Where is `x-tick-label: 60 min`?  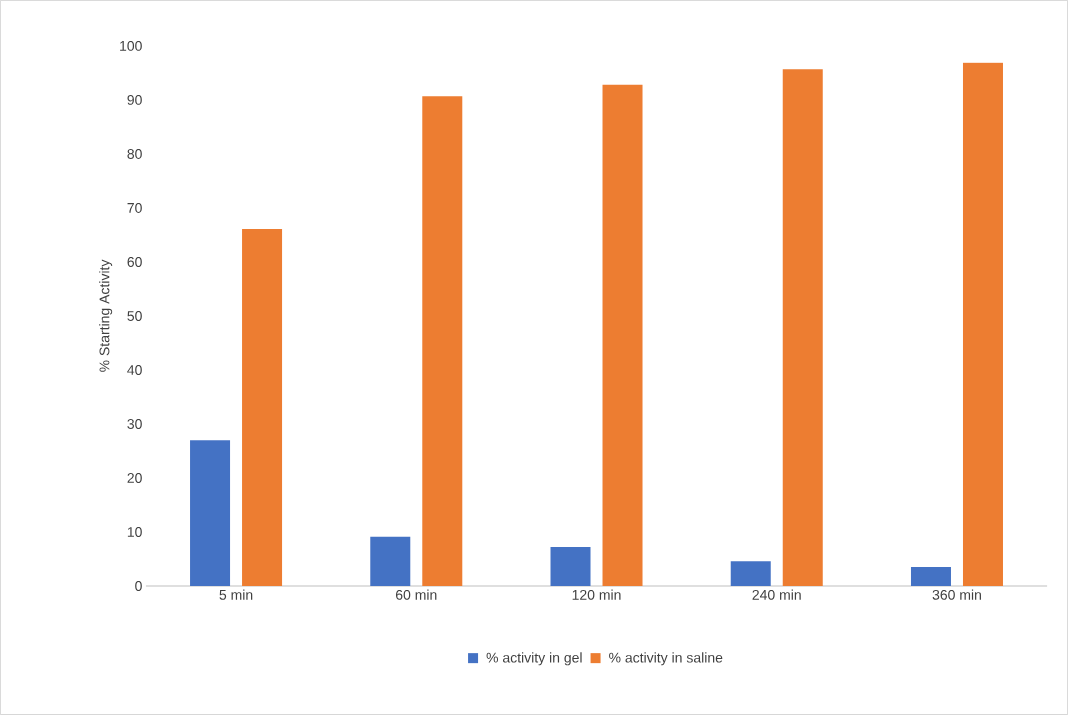
x-tick-label: 60 min is located at coordinates (416, 594).